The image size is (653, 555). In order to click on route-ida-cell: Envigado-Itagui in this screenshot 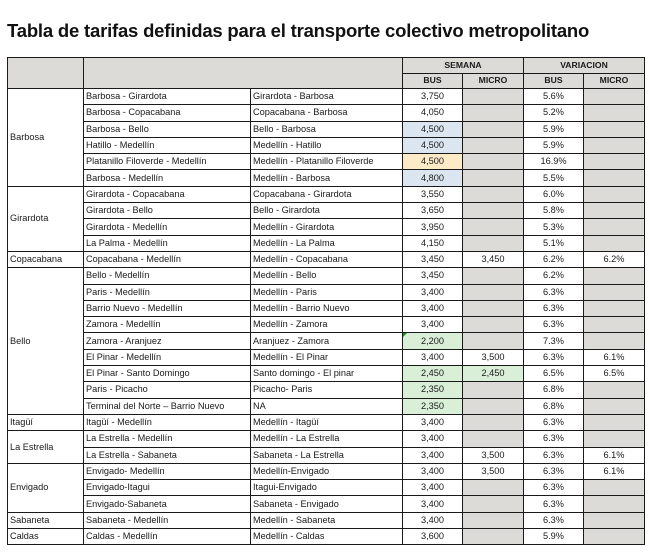, I will do `click(167, 488)`.